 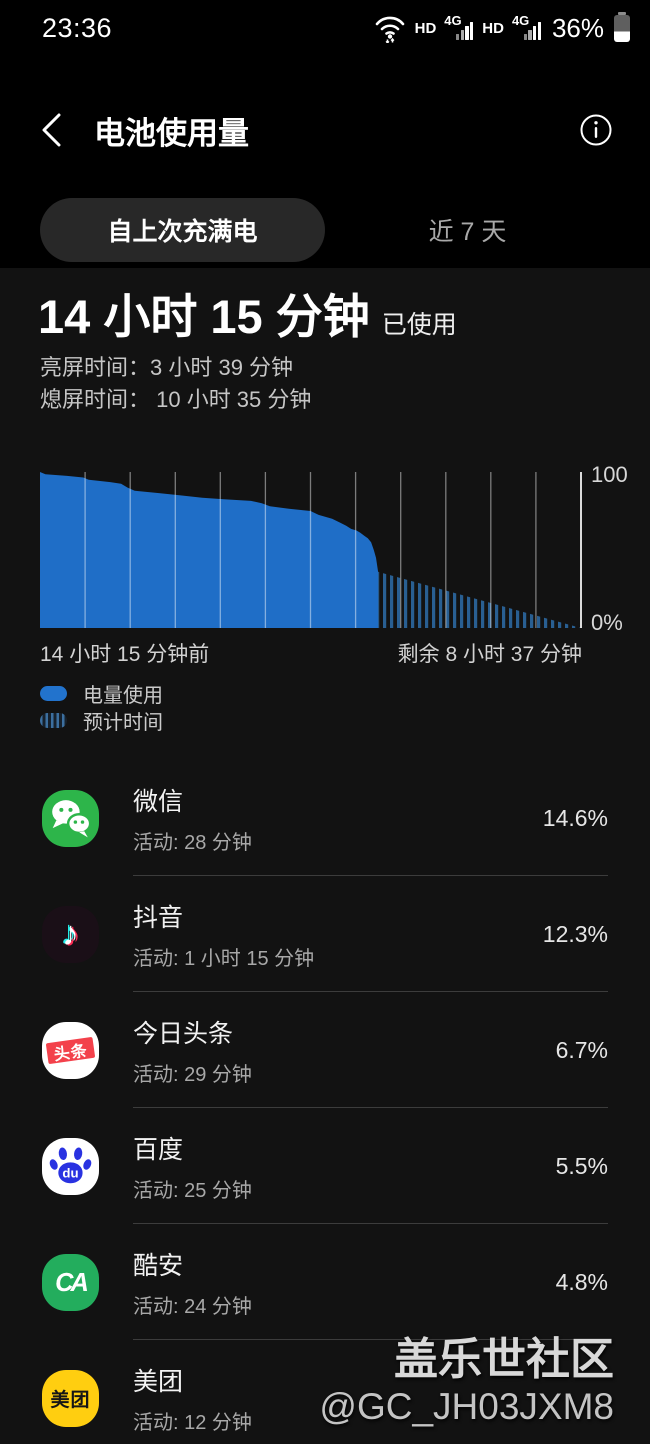 What do you see at coordinates (53, 720) in the screenshot?
I see `legend-hatch-swatch-icon` at bounding box center [53, 720].